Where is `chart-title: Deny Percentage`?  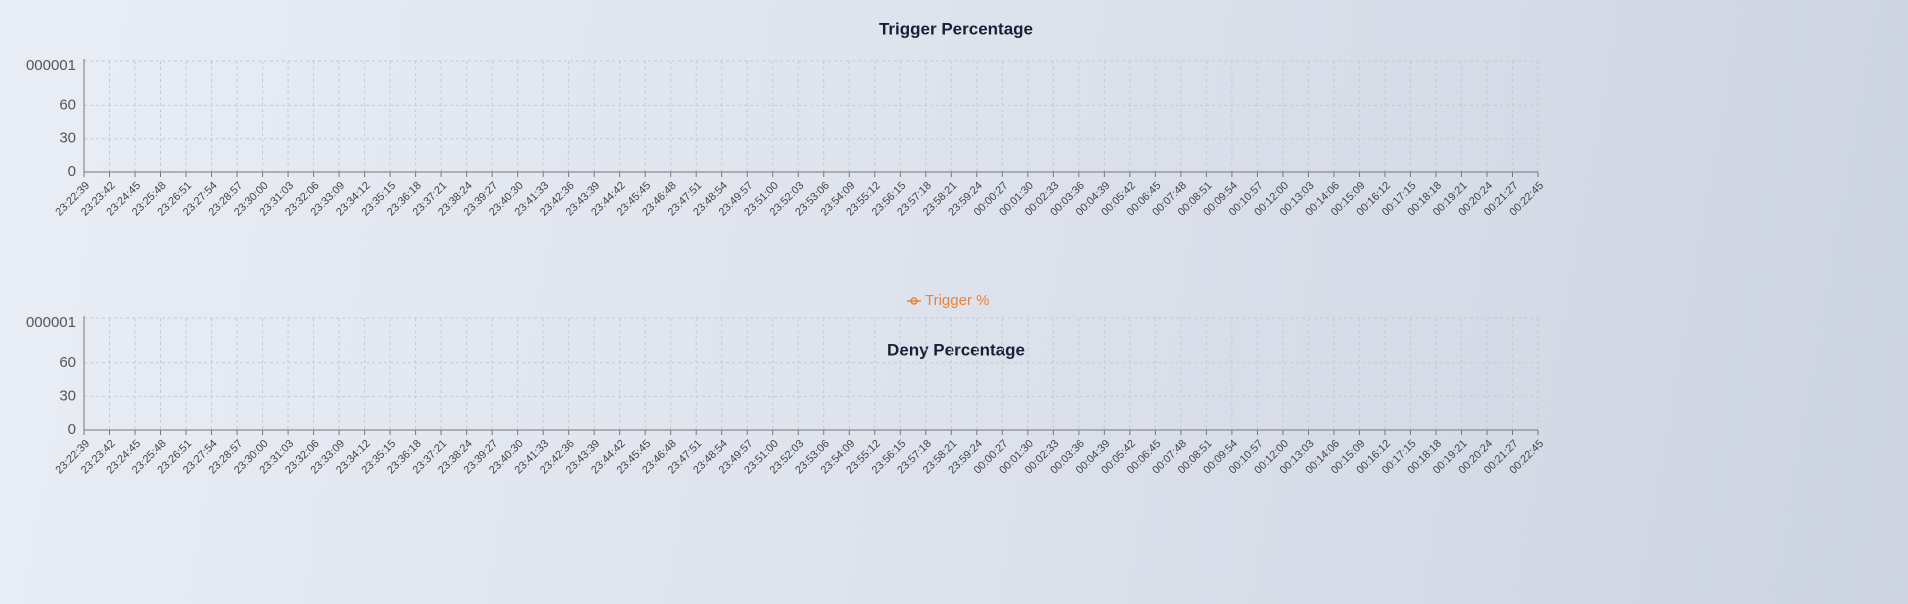
chart-title: Deny Percentage is located at coordinates (956, 349).